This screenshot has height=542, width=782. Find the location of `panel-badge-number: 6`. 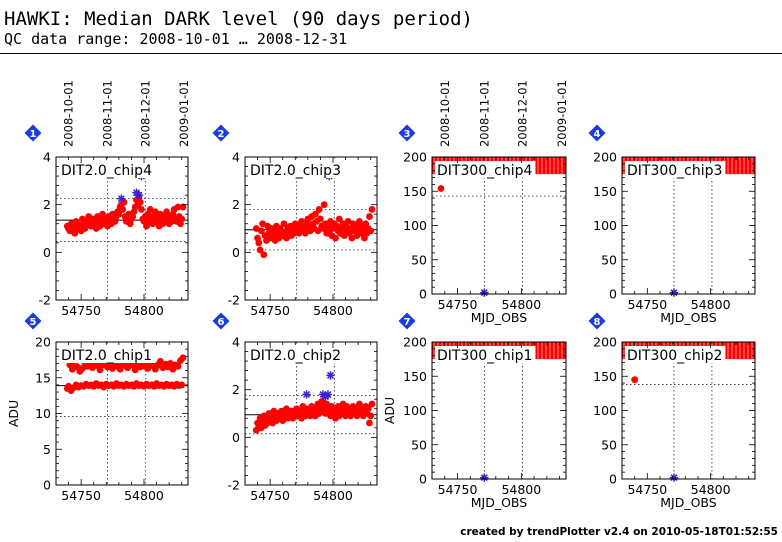

panel-badge-number: 6 is located at coordinates (221, 322).